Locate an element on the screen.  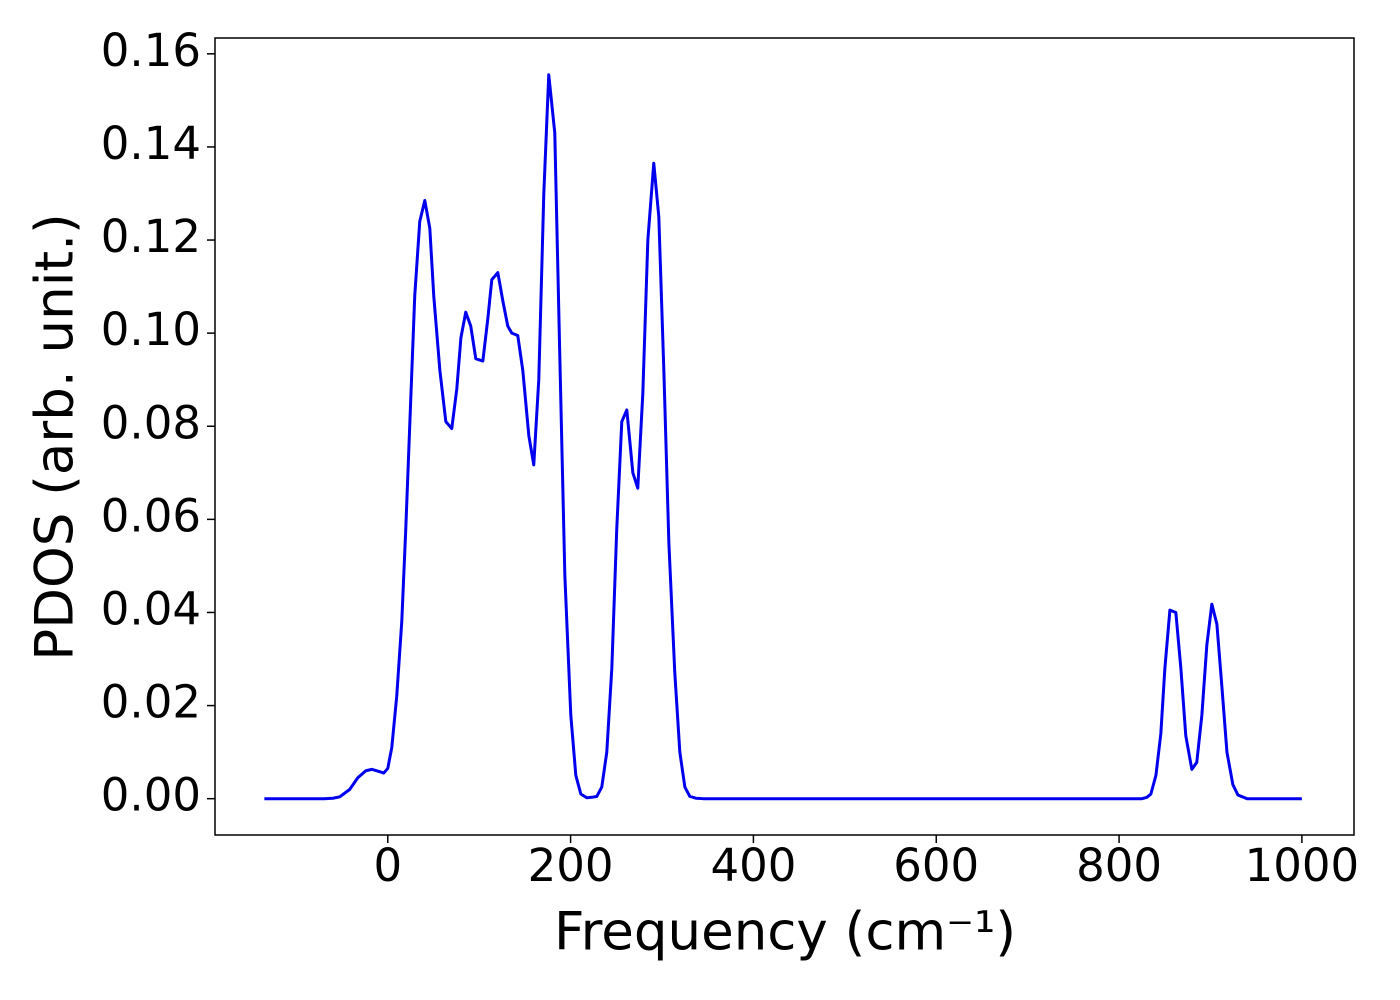
x-axis-label: Frequency (cm⁻¹) is located at coordinates (785, 932).